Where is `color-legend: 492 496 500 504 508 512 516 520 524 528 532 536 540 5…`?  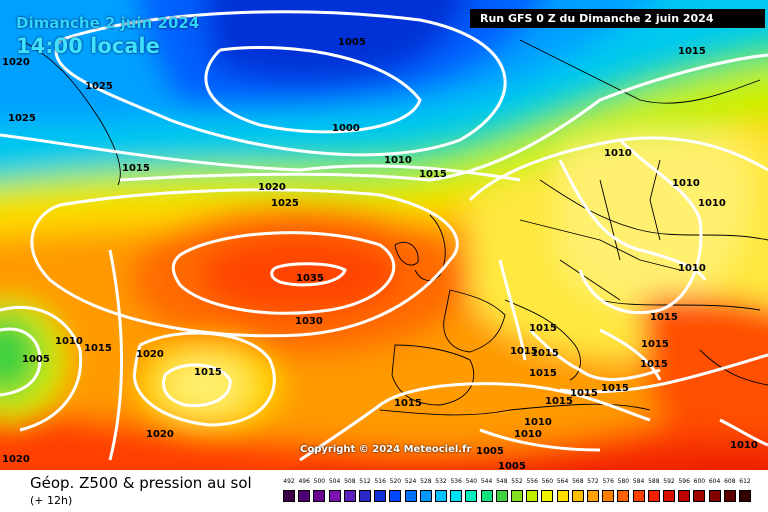 color-legend: 492 496 500 504 508 512 516 520 524 528 532 536 540 5… is located at coordinates (518, 491).